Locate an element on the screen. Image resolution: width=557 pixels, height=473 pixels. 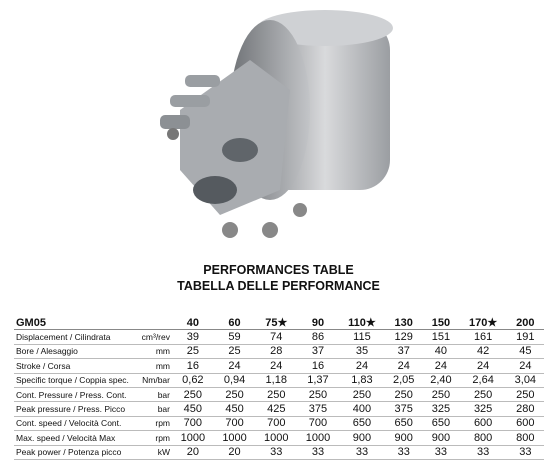
table-cell: GM05 is located at coordinates (93, 323).